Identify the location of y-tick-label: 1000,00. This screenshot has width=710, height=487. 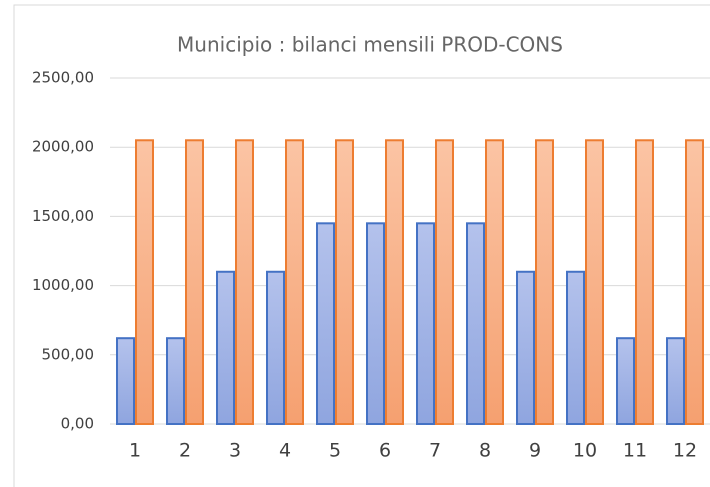
(63, 285).